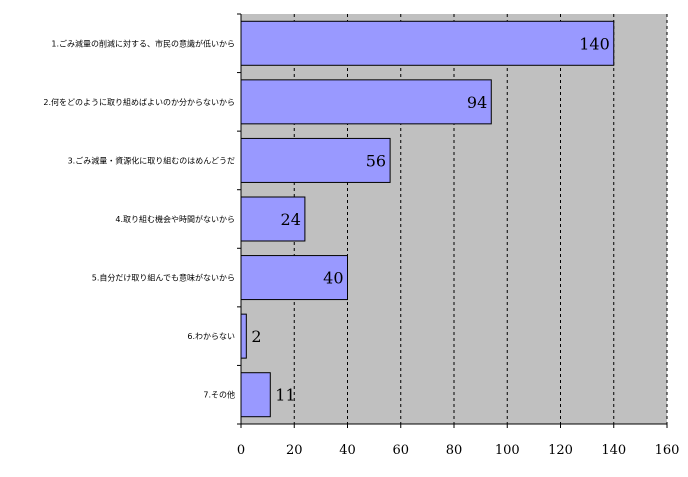 The height and width of the screenshot is (477, 688). What do you see at coordinates (347, 450) in the screenshot?
I see `tick-label: 40` at bounding box center [347, 450].